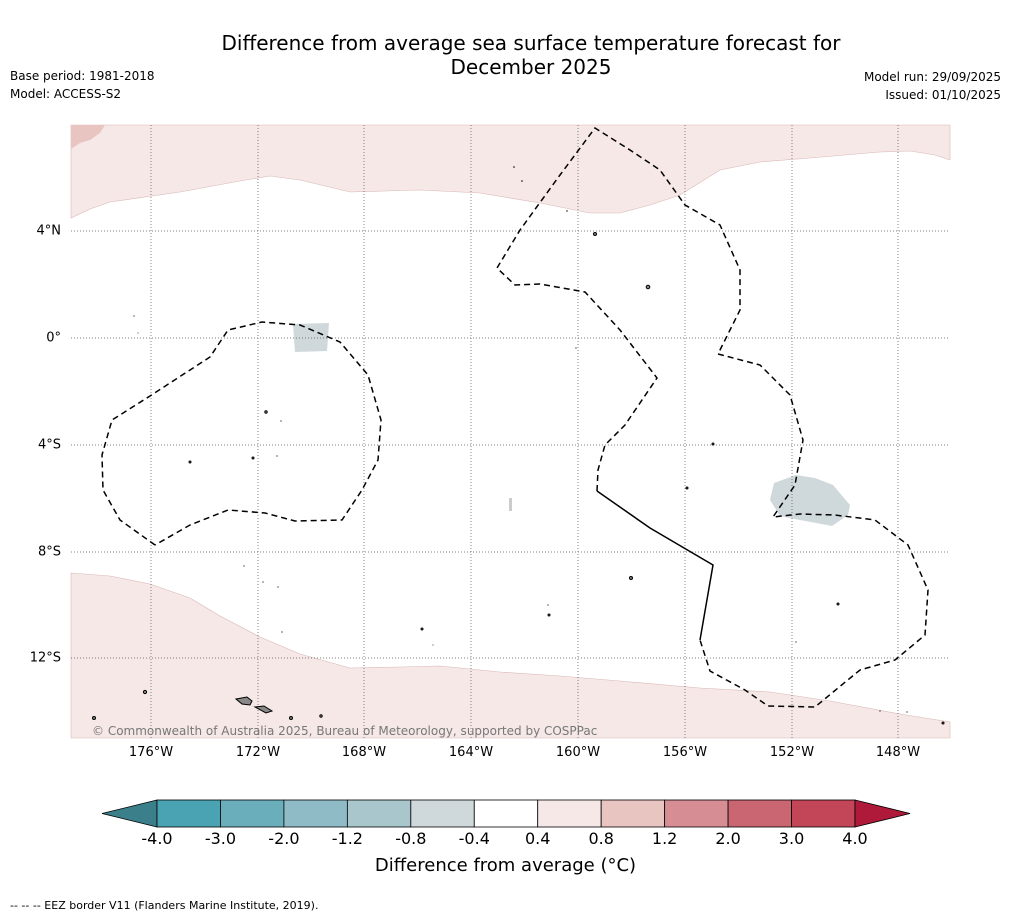 The height and width of the screenshot is (919, 1011). I want to click on colorbar-tick-label: -0.8, so click(411, 838).